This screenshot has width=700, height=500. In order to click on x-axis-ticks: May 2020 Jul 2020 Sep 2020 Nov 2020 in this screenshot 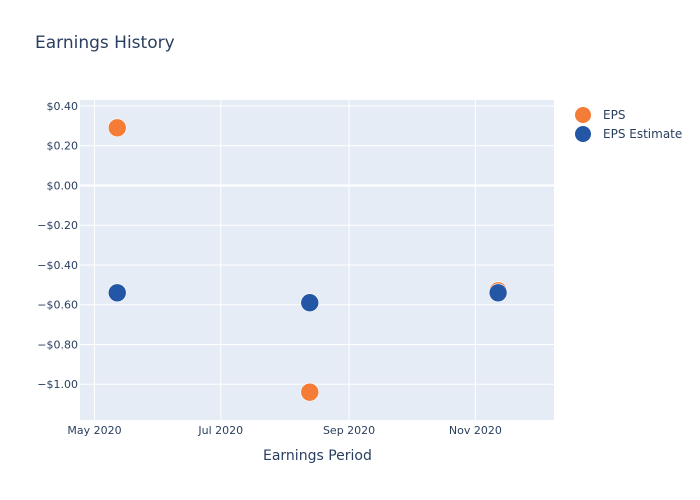, I will do `click(284, 430)`.